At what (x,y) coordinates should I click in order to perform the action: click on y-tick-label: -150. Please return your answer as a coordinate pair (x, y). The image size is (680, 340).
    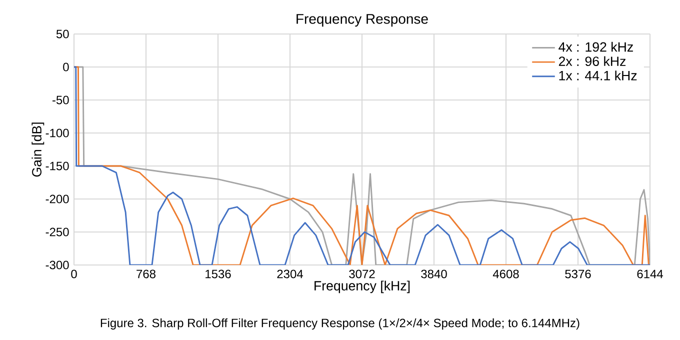
    Looking at the image, I should click on (57, 166).